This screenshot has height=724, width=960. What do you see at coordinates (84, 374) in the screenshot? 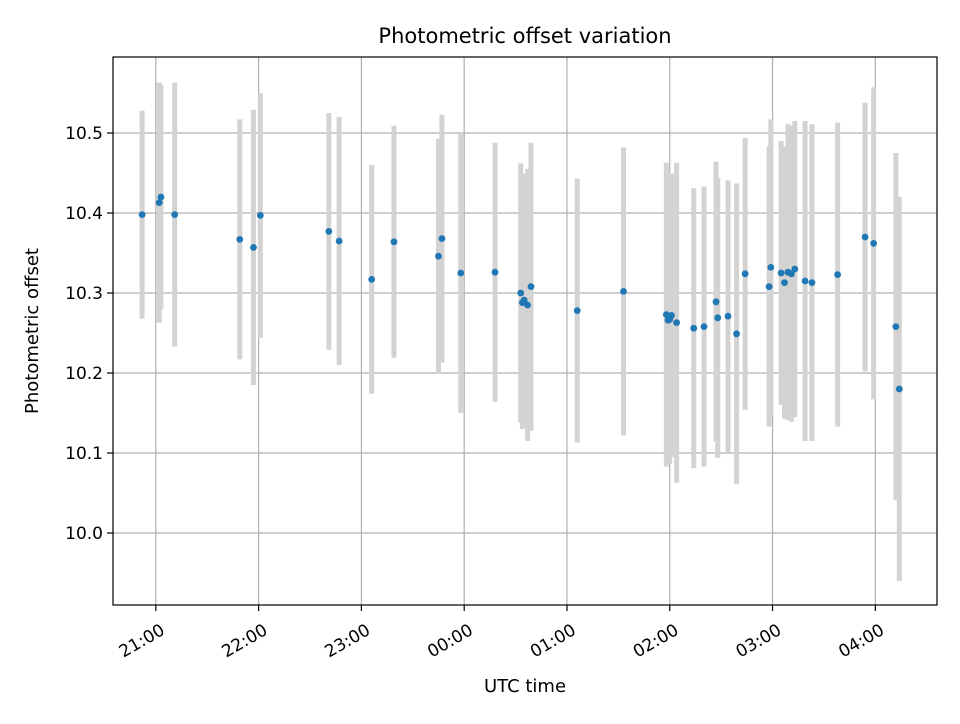
I see `y-tick-label: 10.2` at bounding box center [84, 374].